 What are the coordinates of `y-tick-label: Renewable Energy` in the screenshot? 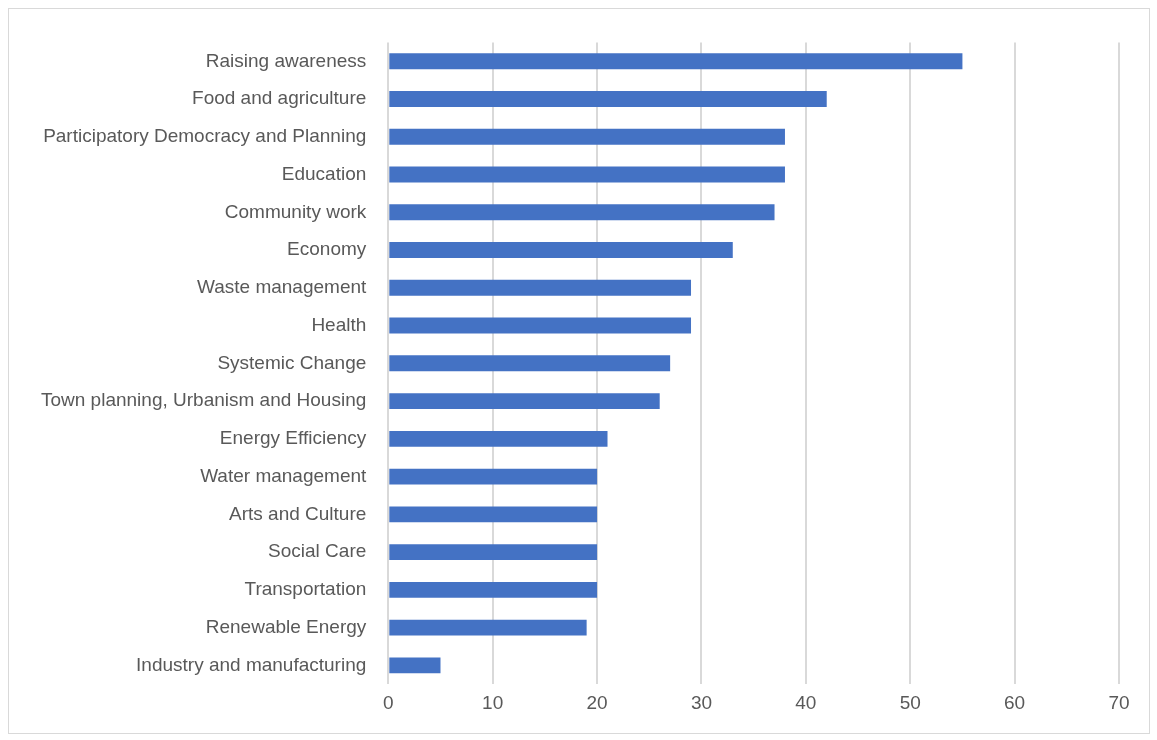 It's located at (286, 626).